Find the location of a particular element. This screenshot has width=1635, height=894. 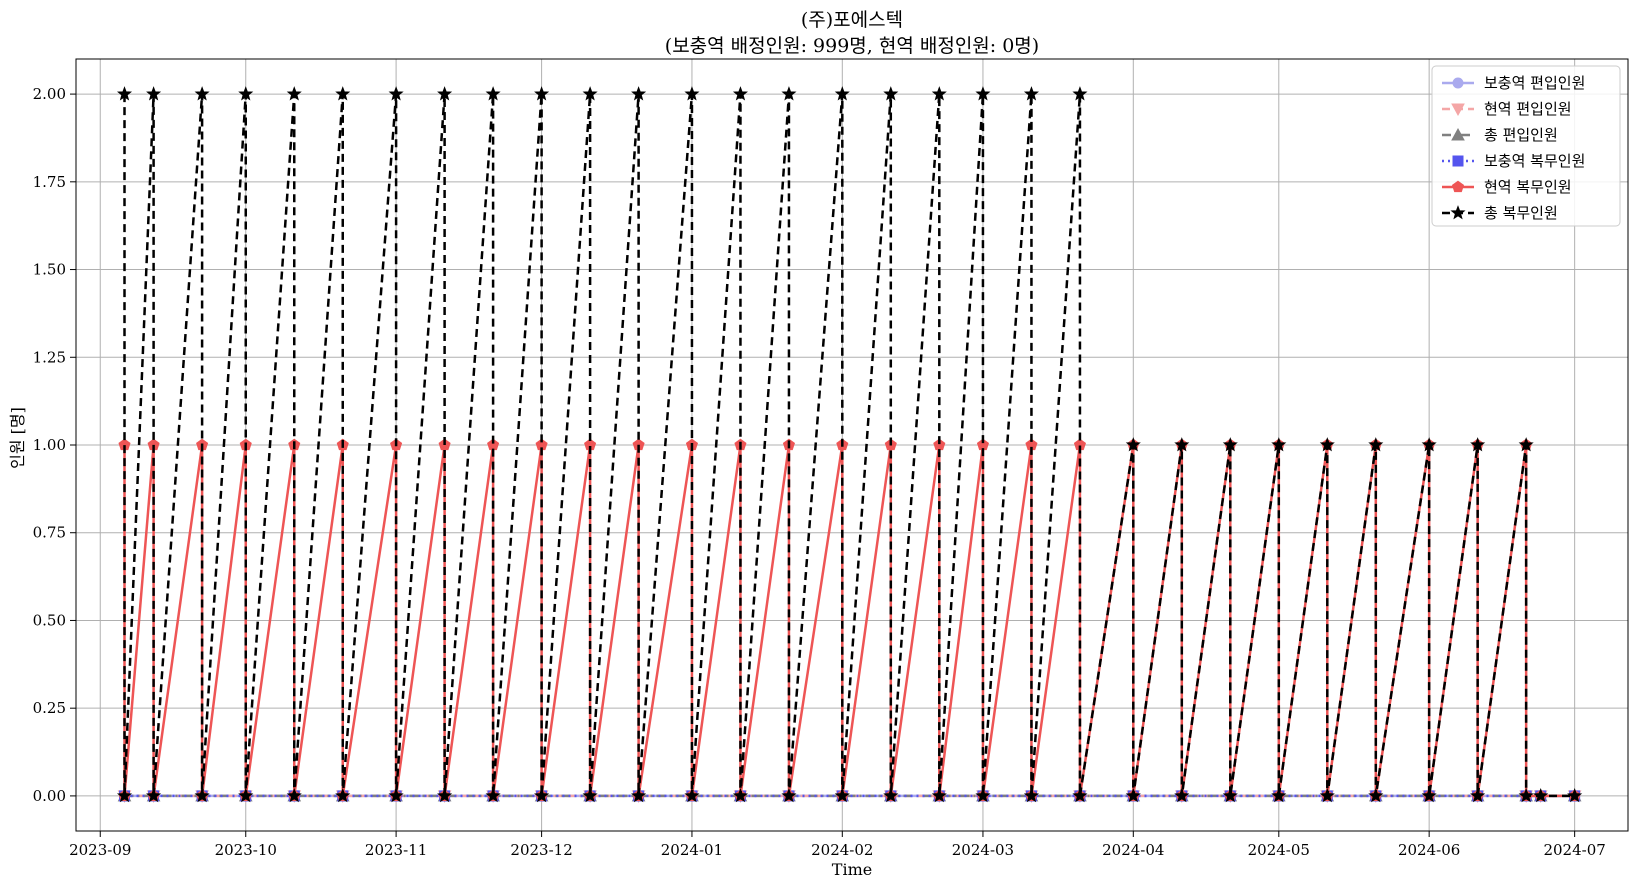

y-tick-label: 1.25 is located at coordinates (49, 357).